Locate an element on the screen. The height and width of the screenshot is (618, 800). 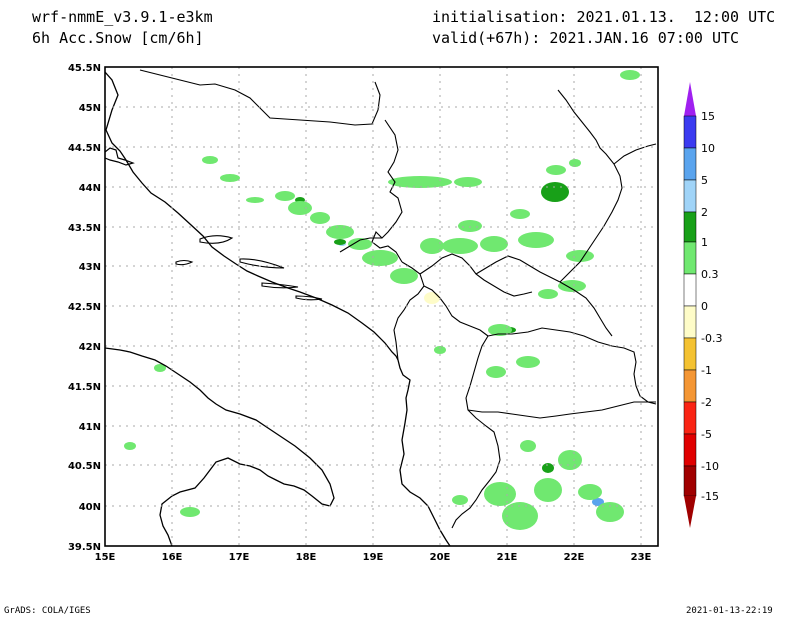
lat-label: 42N is located at coordinates (90, 347).